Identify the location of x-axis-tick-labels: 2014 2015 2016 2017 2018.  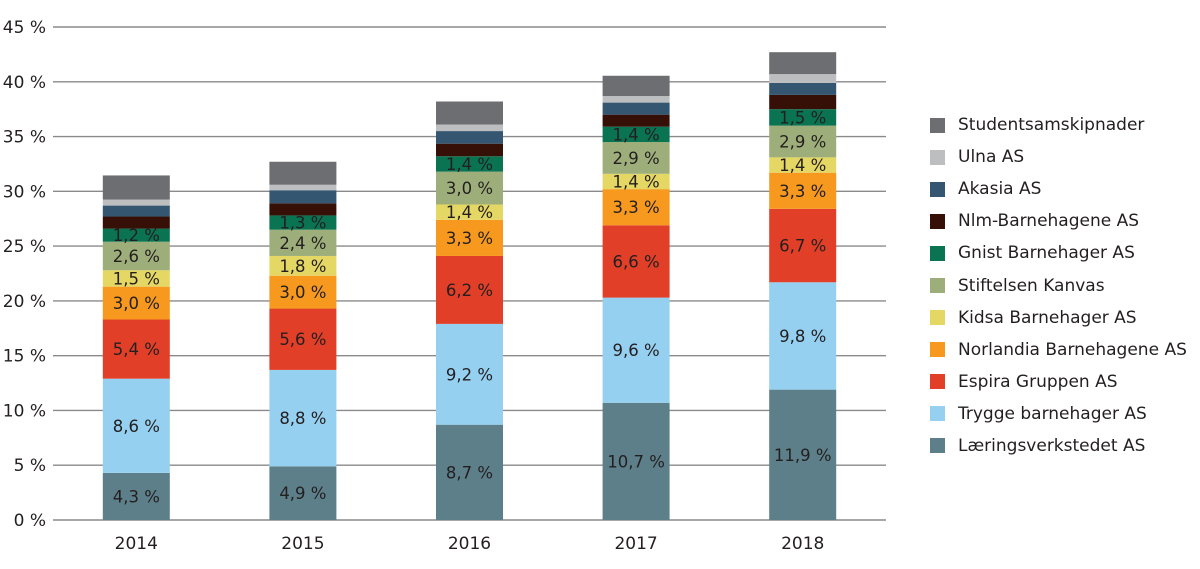
(470, 544).